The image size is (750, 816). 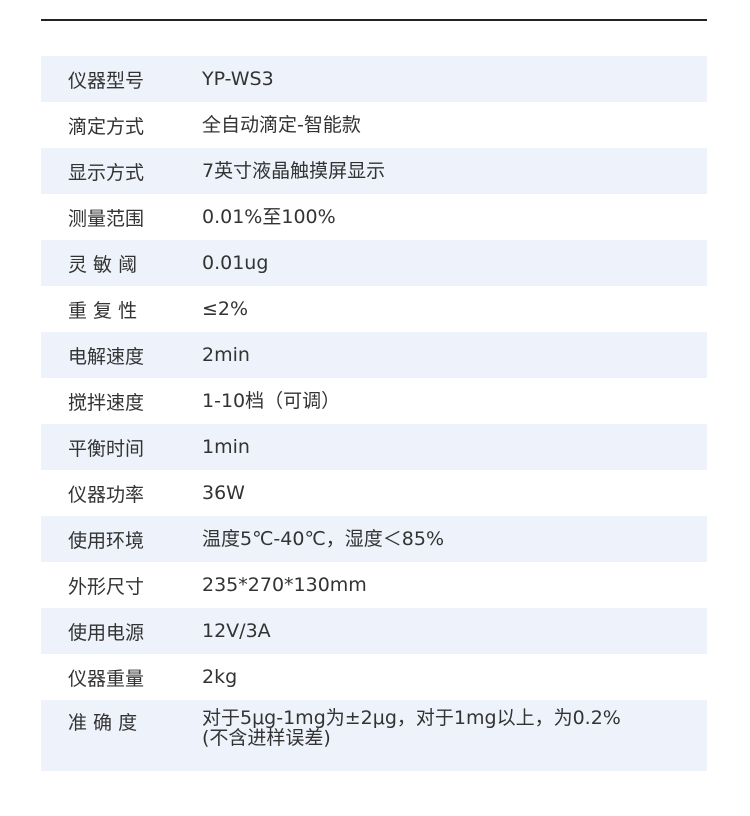 I want to click on spec-row: 使用环境 温度5℃-40℃，湿度＜85%, so click(x=374, y=539).